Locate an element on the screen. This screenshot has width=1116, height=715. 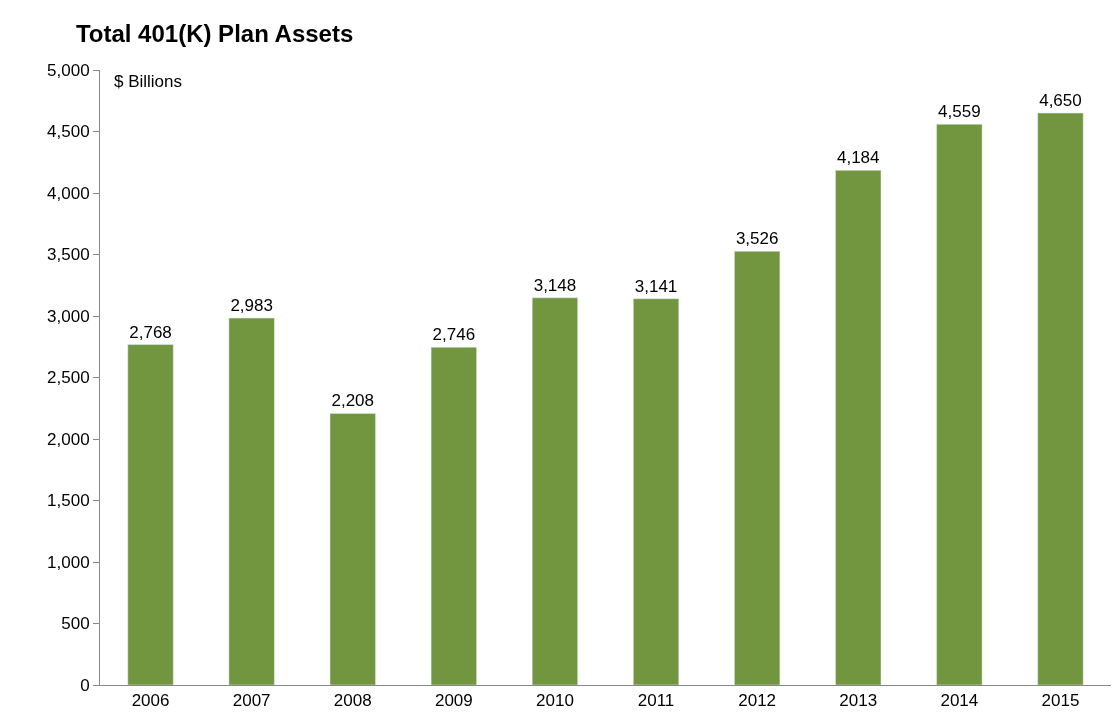
y-tick-label: 2,000 is located at coordinates (68, 439).